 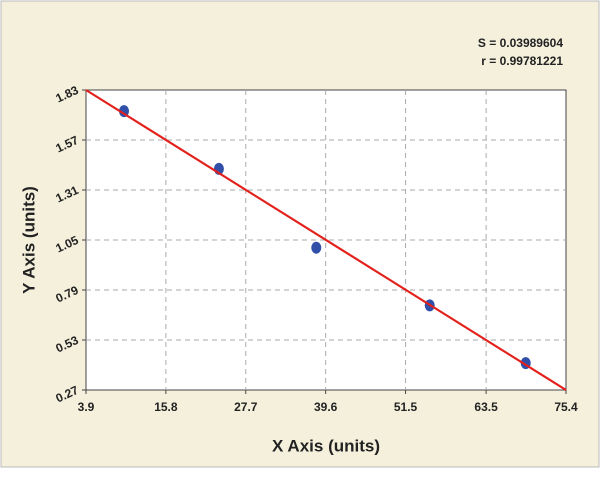 What do you see at coordinates (86, 407) in the screenshot?
I see `x-tick-label: 3.9` at bounding box center [86, 407].